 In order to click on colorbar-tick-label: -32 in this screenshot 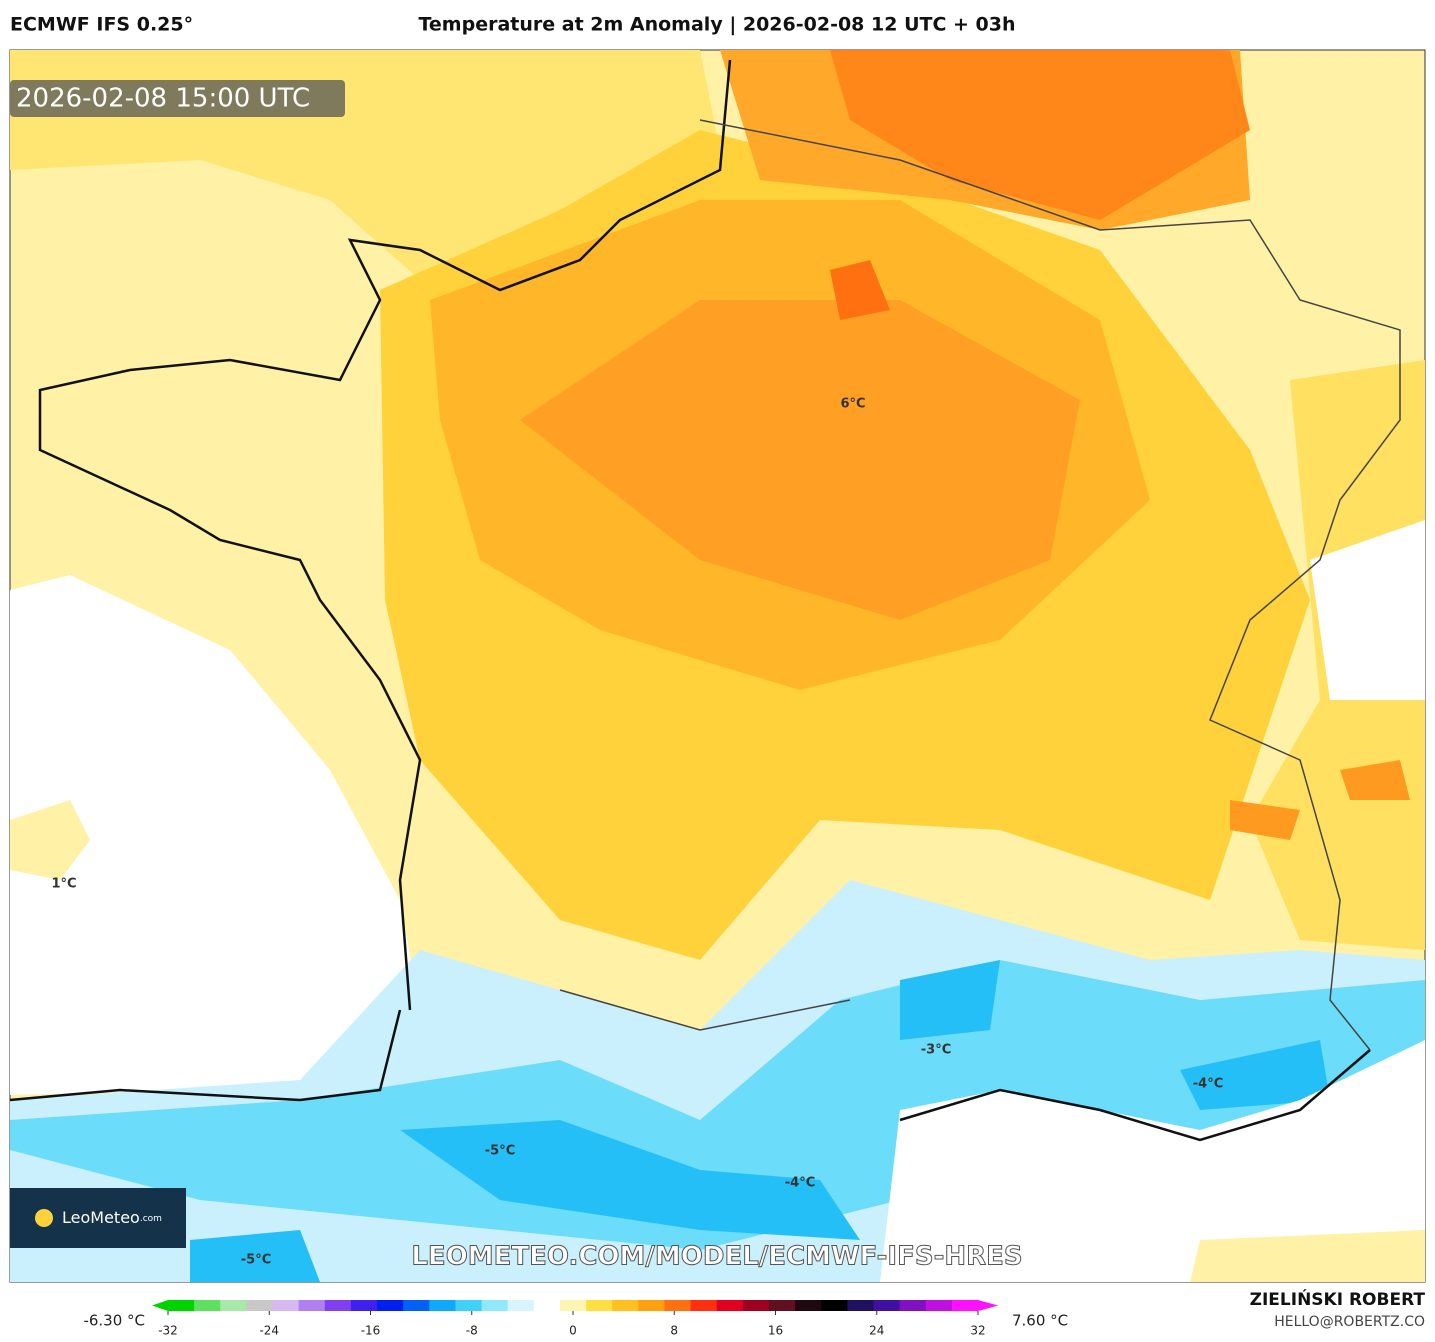, I will do `click(168, 1331)`.